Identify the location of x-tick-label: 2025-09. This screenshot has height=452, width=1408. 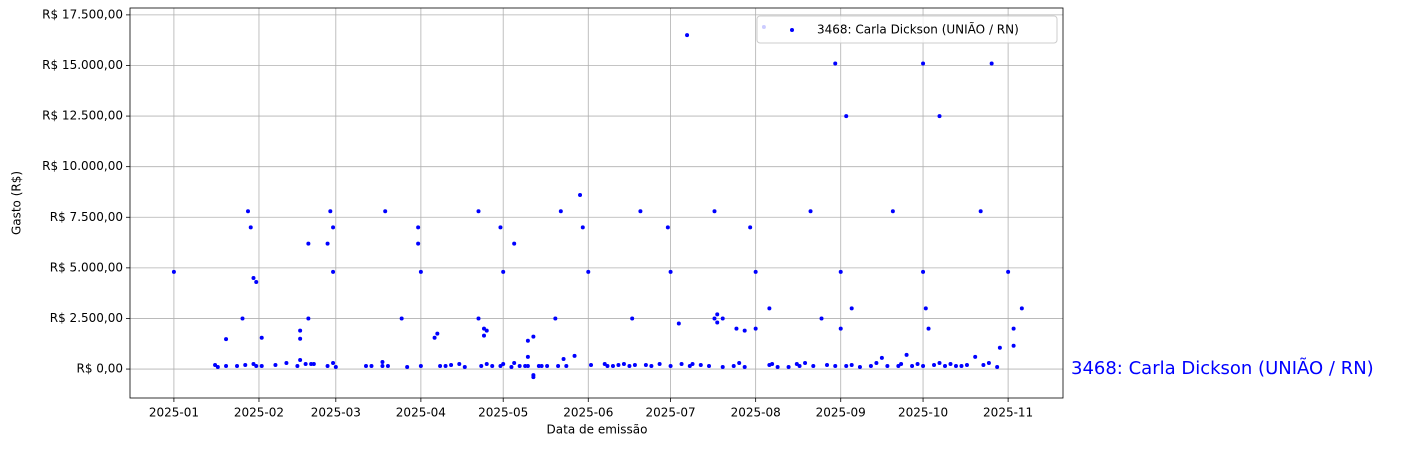
(841, 413).